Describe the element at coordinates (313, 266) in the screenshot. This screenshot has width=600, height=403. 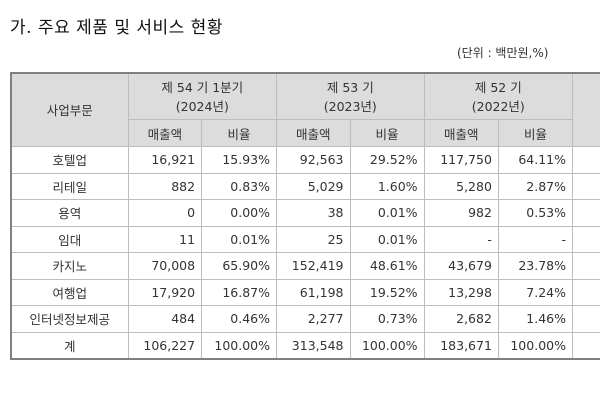
I see `value-cell: 152,419` at that location.